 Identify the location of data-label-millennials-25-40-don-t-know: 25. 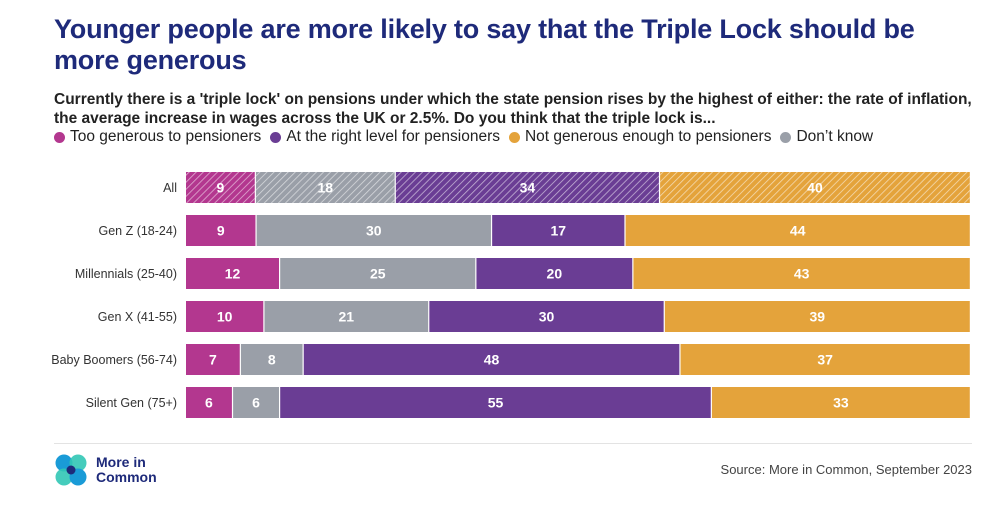
(378, 274).